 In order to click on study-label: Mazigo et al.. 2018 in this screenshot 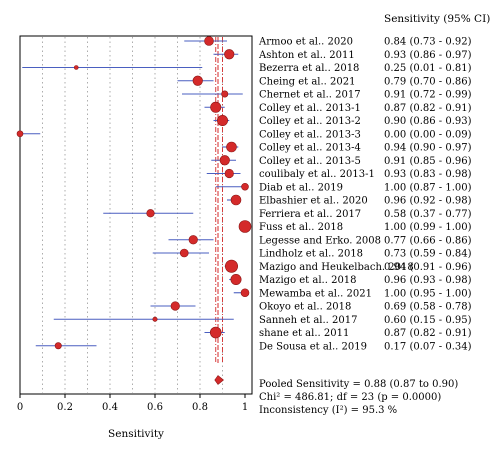, I will do `click(308, 280)`.